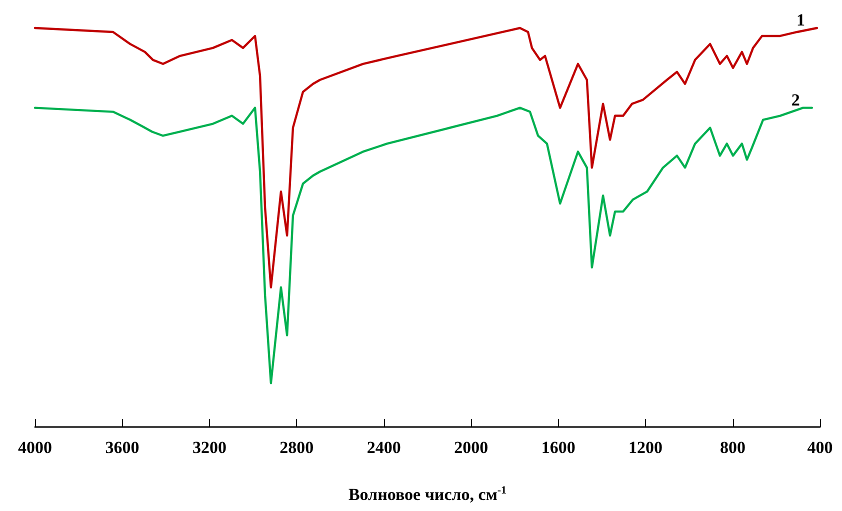 This screenshot has height=511, width=842. Describe the element at coordinates (209, 447) in the screenshot. I see `x-tick-label: 3200` at that location.